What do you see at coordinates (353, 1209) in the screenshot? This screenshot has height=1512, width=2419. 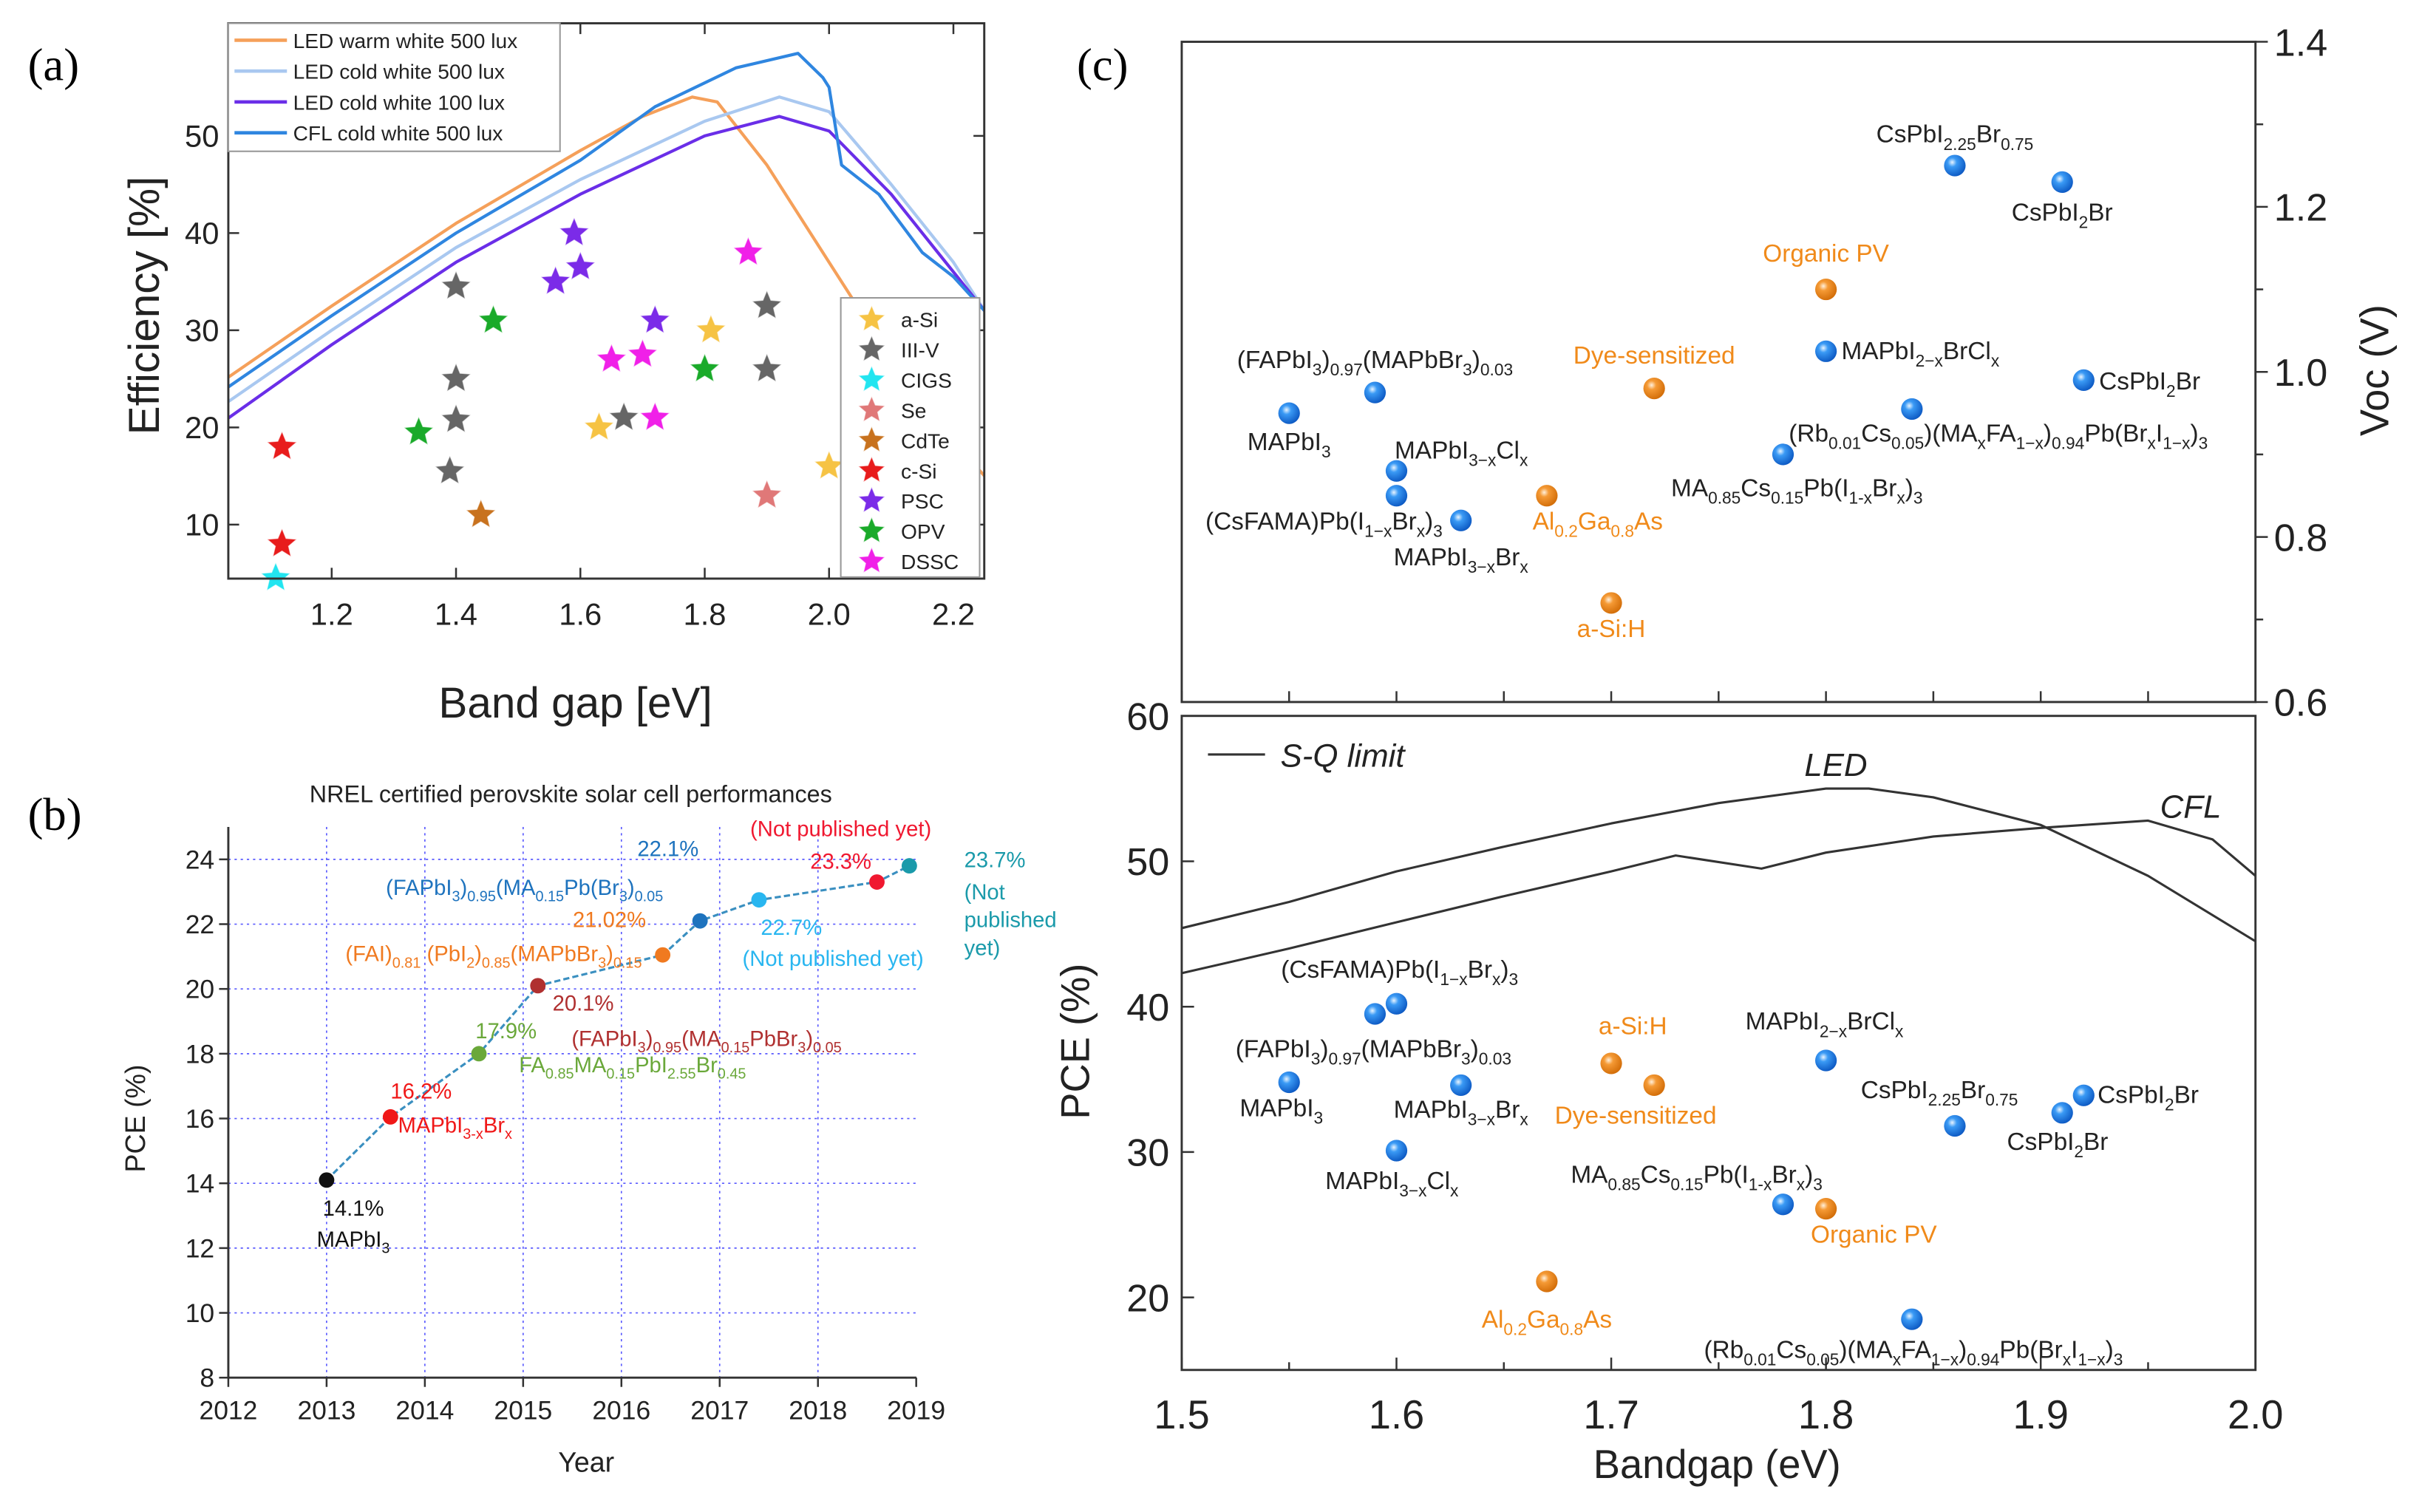 I see `point-label: 14.1%` at bounding box center [353, 1209].